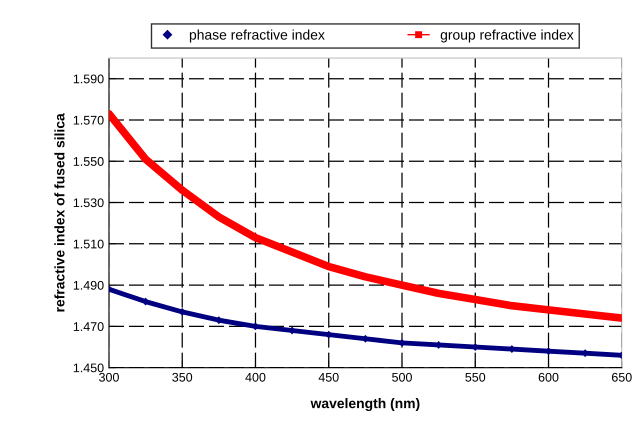  I want to click on y-tick-label: 1.550, so click(89, 161).